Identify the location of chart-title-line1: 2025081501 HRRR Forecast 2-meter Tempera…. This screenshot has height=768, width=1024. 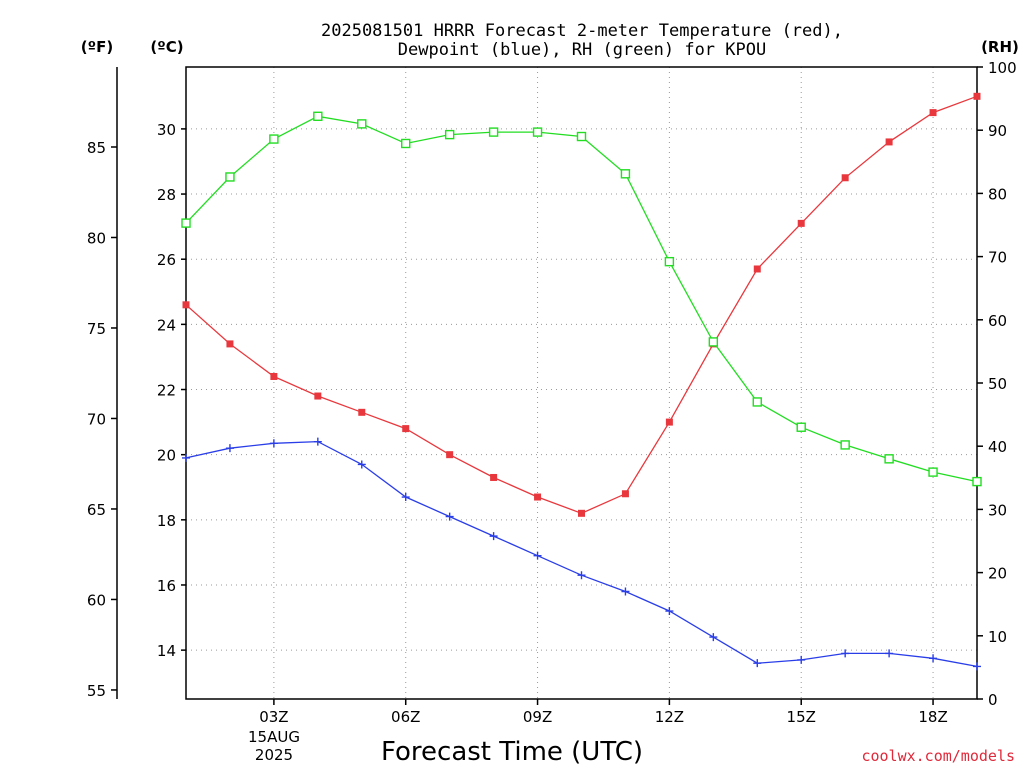
(582, 31).